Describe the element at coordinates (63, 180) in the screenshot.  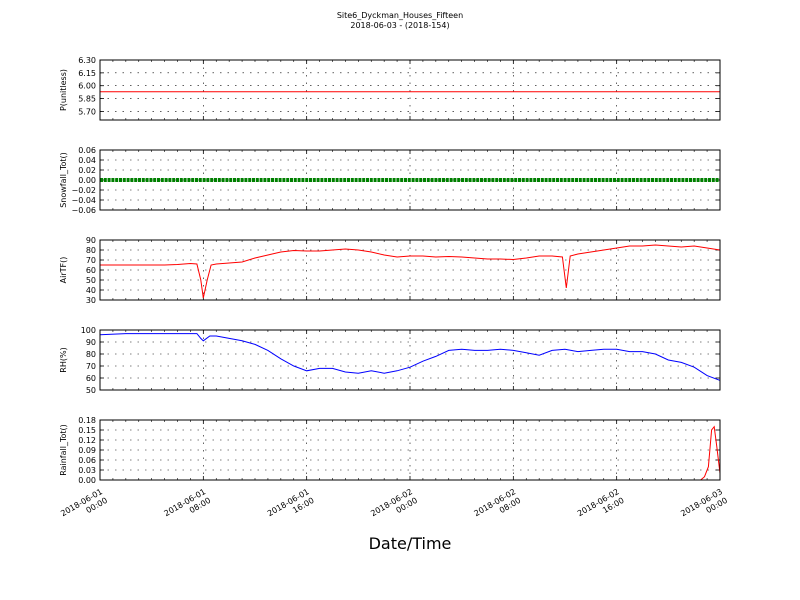
I see `y-axis-label: Snowfall_Tot()` at that location.